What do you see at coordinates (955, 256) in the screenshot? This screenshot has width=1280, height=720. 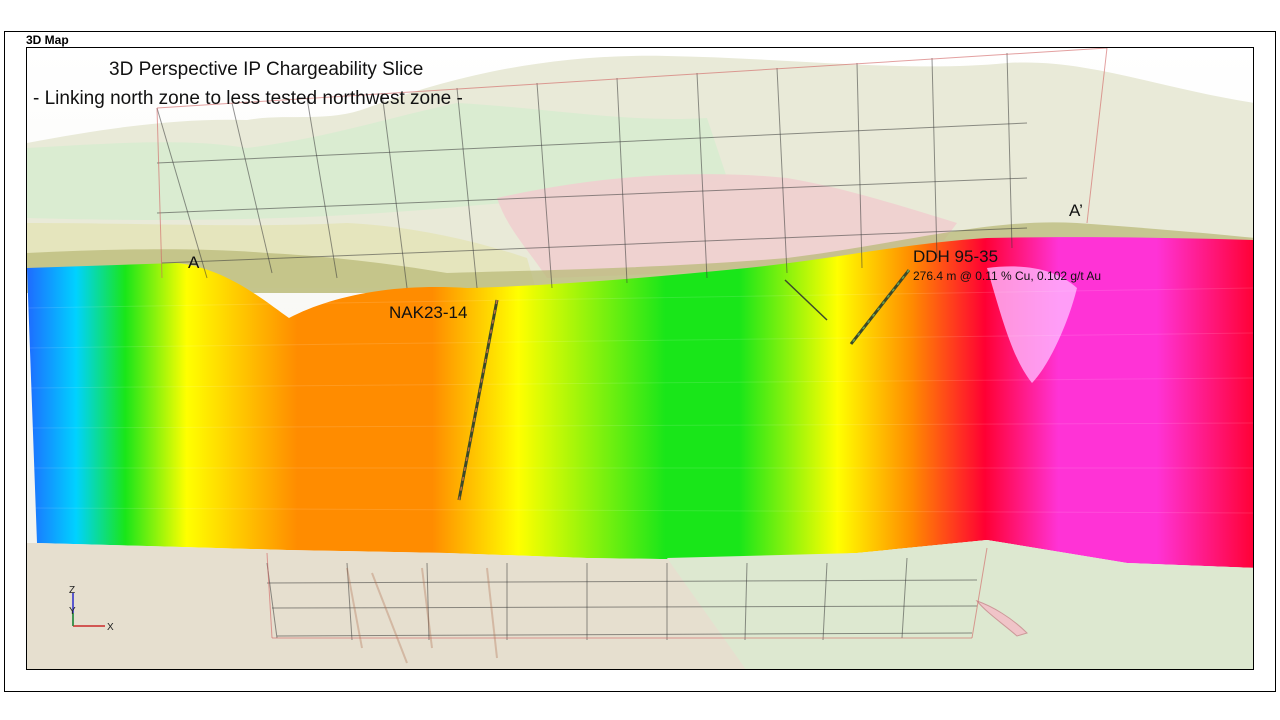 I see `drillhole-label-ddh-95-35: DDH 95-35` at bounding box center [955, 256].